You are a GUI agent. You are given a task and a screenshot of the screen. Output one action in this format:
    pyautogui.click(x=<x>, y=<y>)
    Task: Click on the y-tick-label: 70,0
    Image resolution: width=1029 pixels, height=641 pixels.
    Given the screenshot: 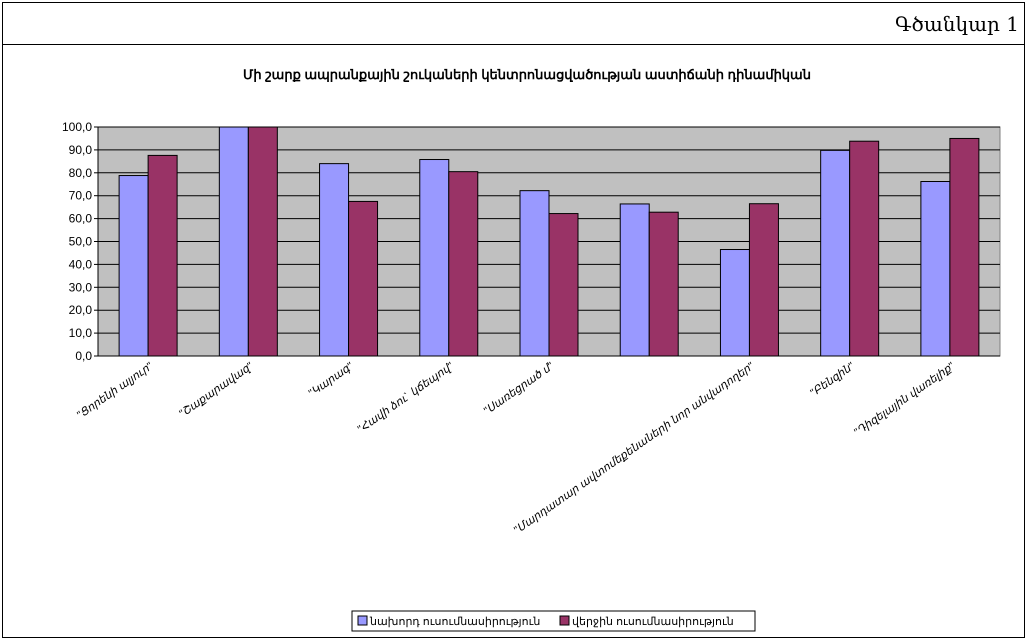 What is the action you would take?
    pyautogui.click(x=81, y=196)
    